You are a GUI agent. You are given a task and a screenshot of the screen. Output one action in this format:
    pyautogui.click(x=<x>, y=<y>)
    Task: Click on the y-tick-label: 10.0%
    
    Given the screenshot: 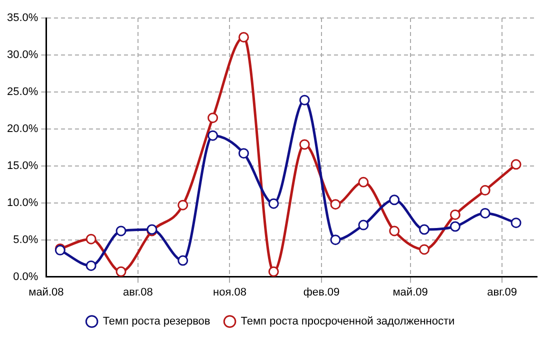 What is the action you would take?
    pyautogui.click(x=22, y=202)
    